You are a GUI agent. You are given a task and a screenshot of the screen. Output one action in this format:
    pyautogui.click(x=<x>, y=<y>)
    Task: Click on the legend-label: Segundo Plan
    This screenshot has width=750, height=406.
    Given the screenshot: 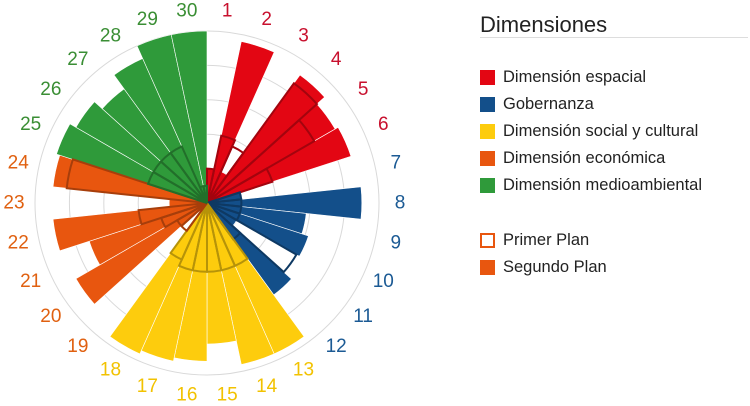 What is the action you would take?
    pyautogui.click(x=555, y=266)
    